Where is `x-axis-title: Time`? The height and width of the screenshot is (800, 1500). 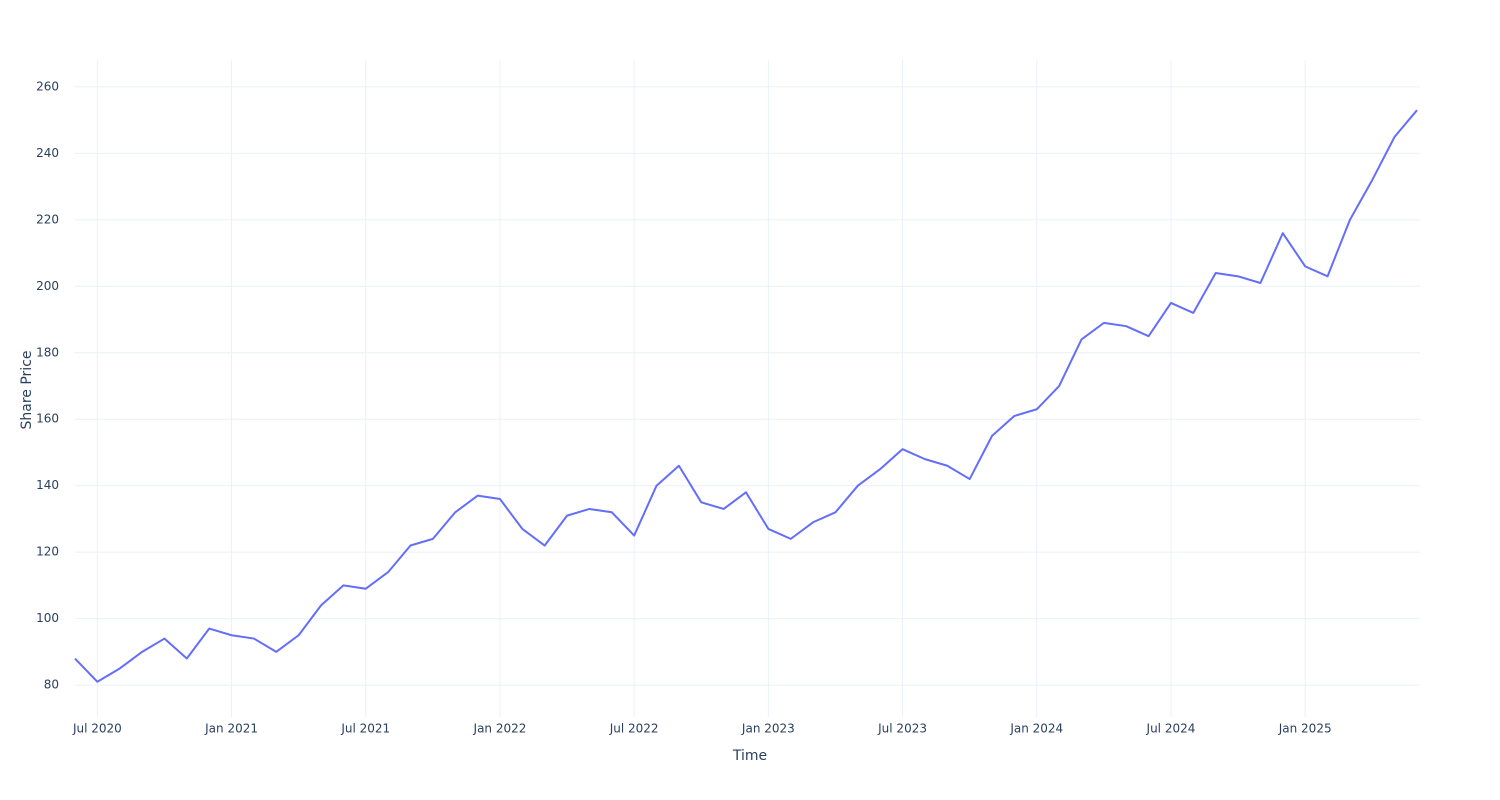 x-axis-title: Time is located at coordinates (749, 756).